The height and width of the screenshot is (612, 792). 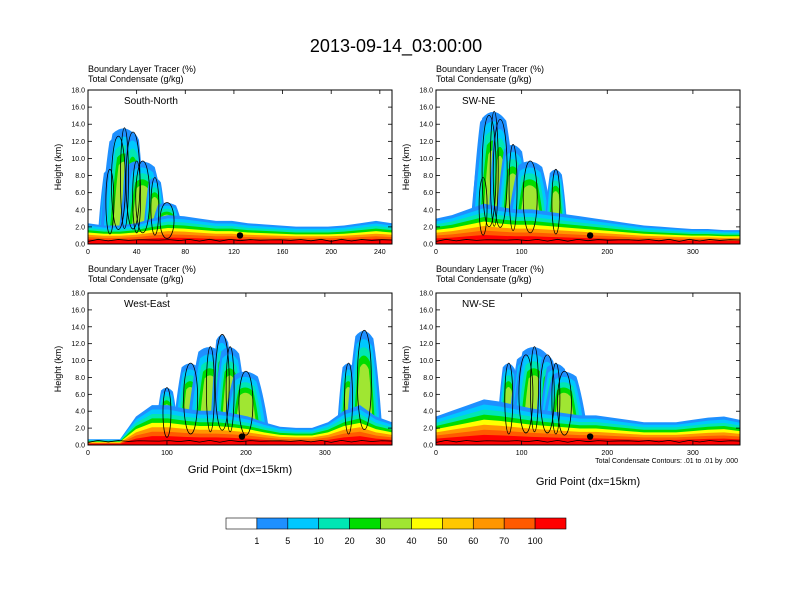 I want to click on x-tick-label: 80, so click(x=185, y=252).